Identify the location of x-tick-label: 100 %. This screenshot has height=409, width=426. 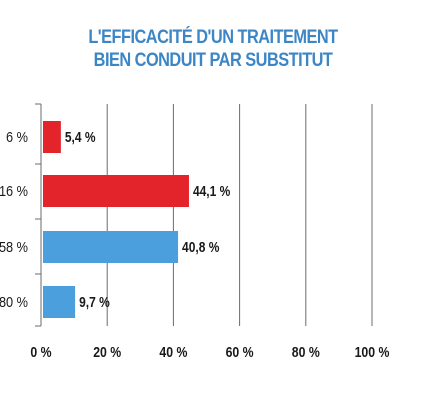
(372, 352).